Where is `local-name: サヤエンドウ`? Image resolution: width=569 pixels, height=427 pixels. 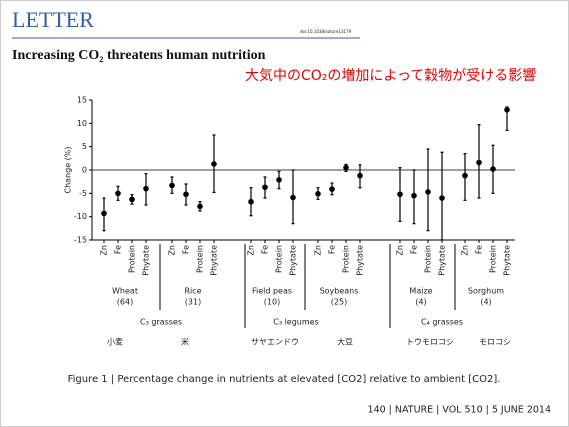 local-name: サヤエンドウ is located at coordinates (275, 342).